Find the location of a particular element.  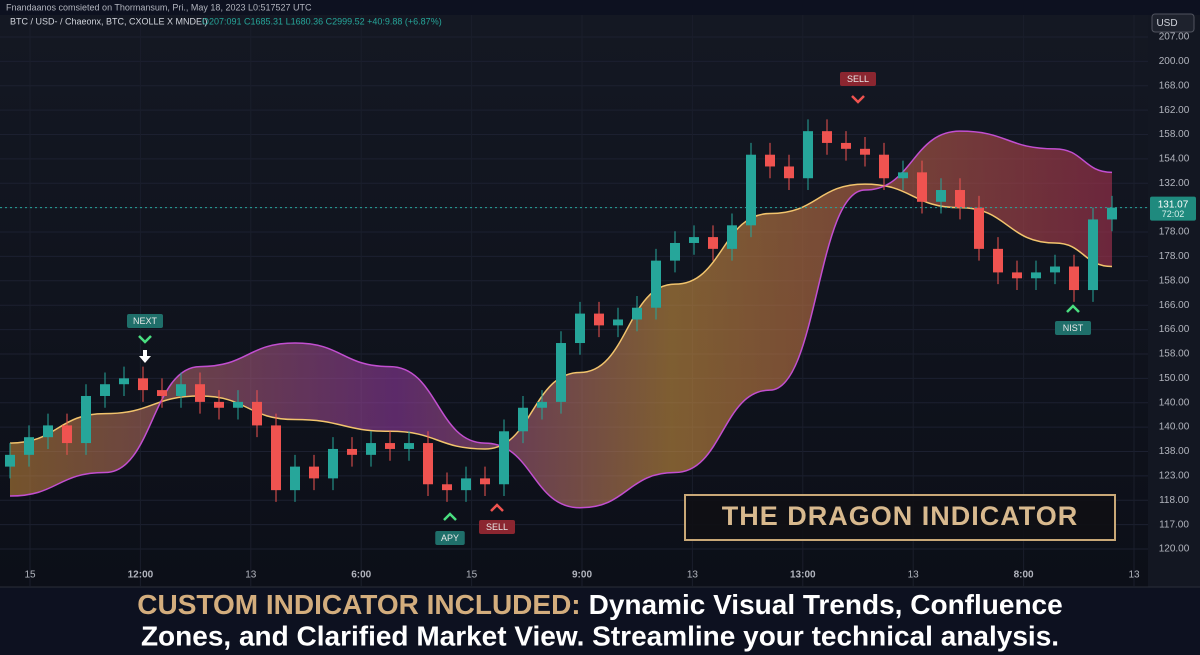

last-price-tag is located at coordinates (1173, 208).